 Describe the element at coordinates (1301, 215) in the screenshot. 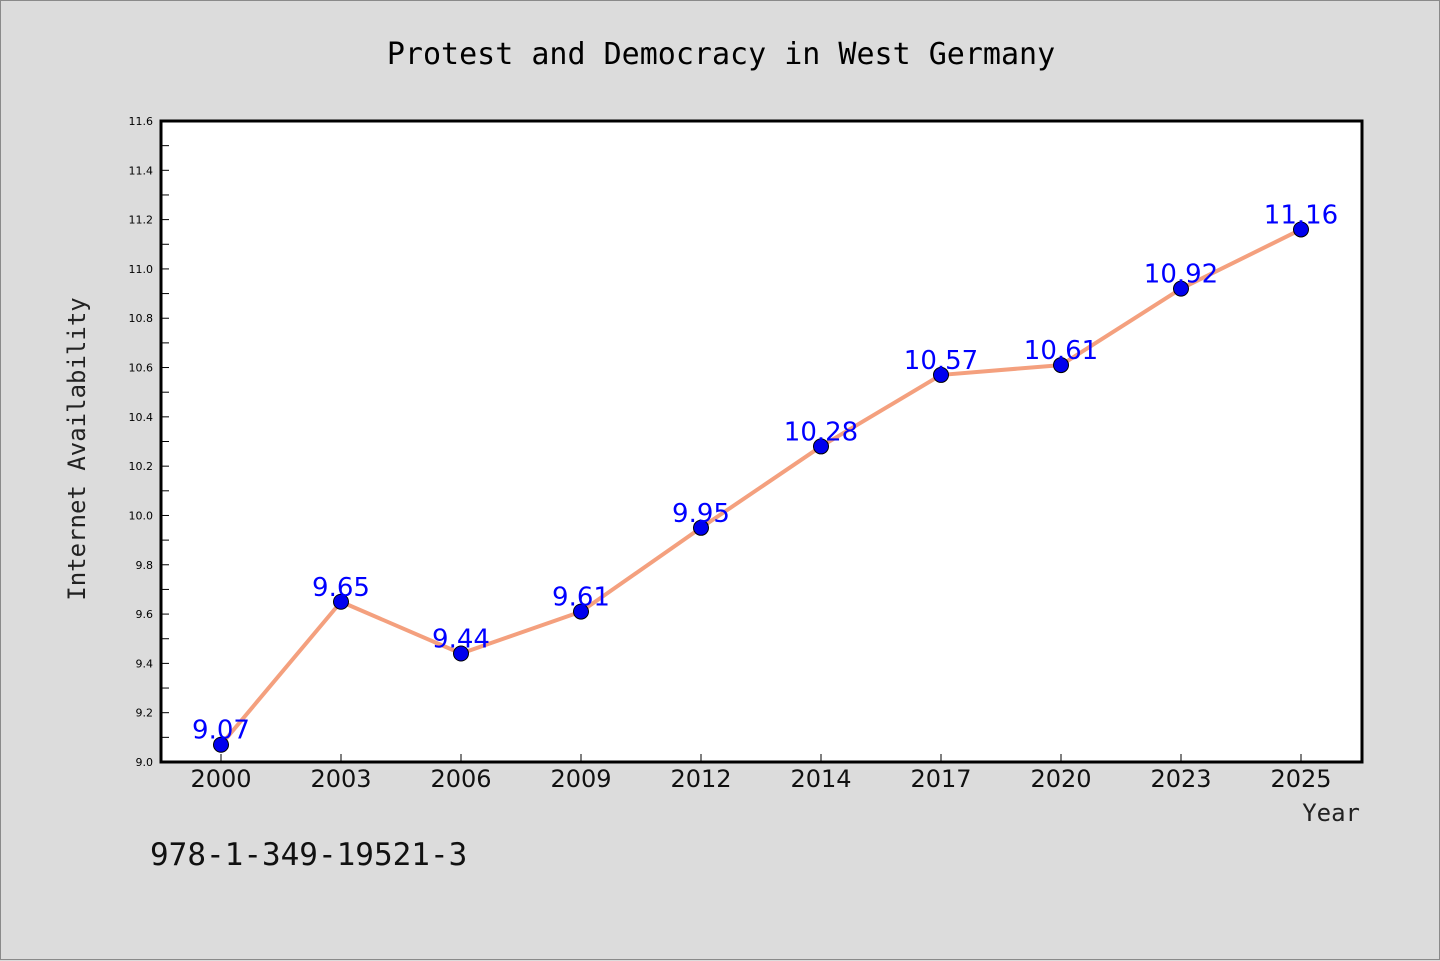

I see `data-label: 11.16` at that location.